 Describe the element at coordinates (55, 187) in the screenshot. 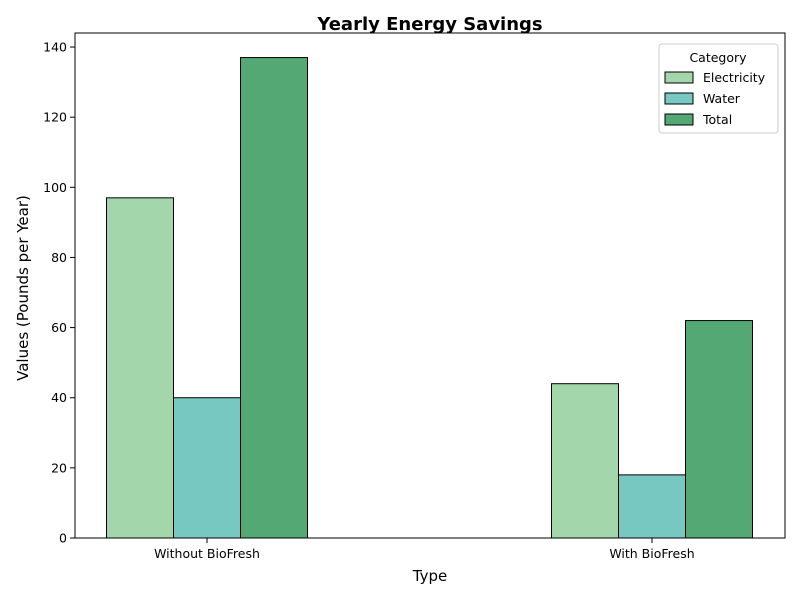

I see `y-tick-label: 100` at that location.